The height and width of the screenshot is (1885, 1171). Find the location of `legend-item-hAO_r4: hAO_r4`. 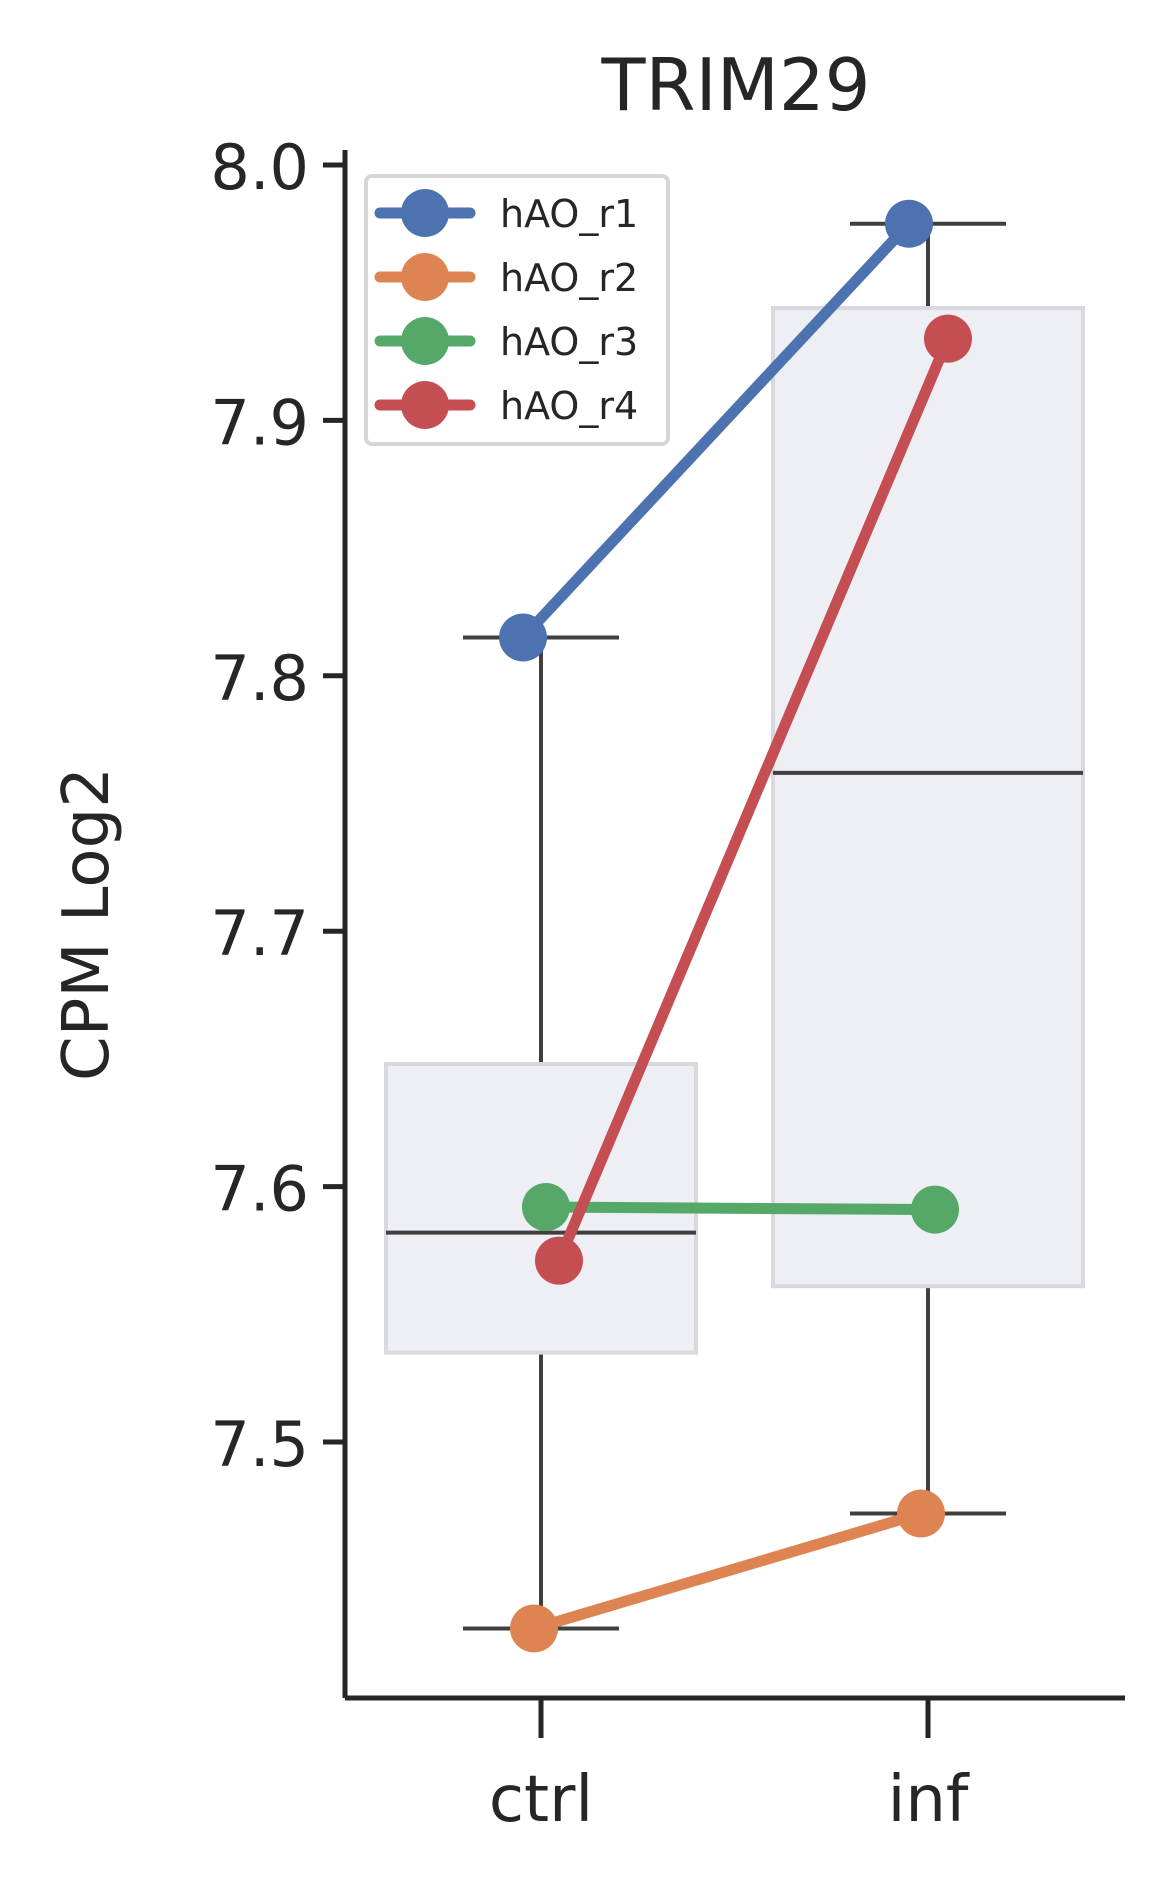

legend-item-hAO_r4: hAO_r4 is located at coordinates (506, 405).